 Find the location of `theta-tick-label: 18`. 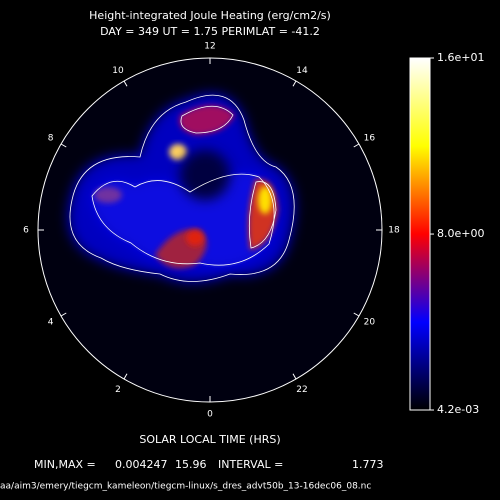

theta-tick-label: 18 is located at coordinates (394, 231).